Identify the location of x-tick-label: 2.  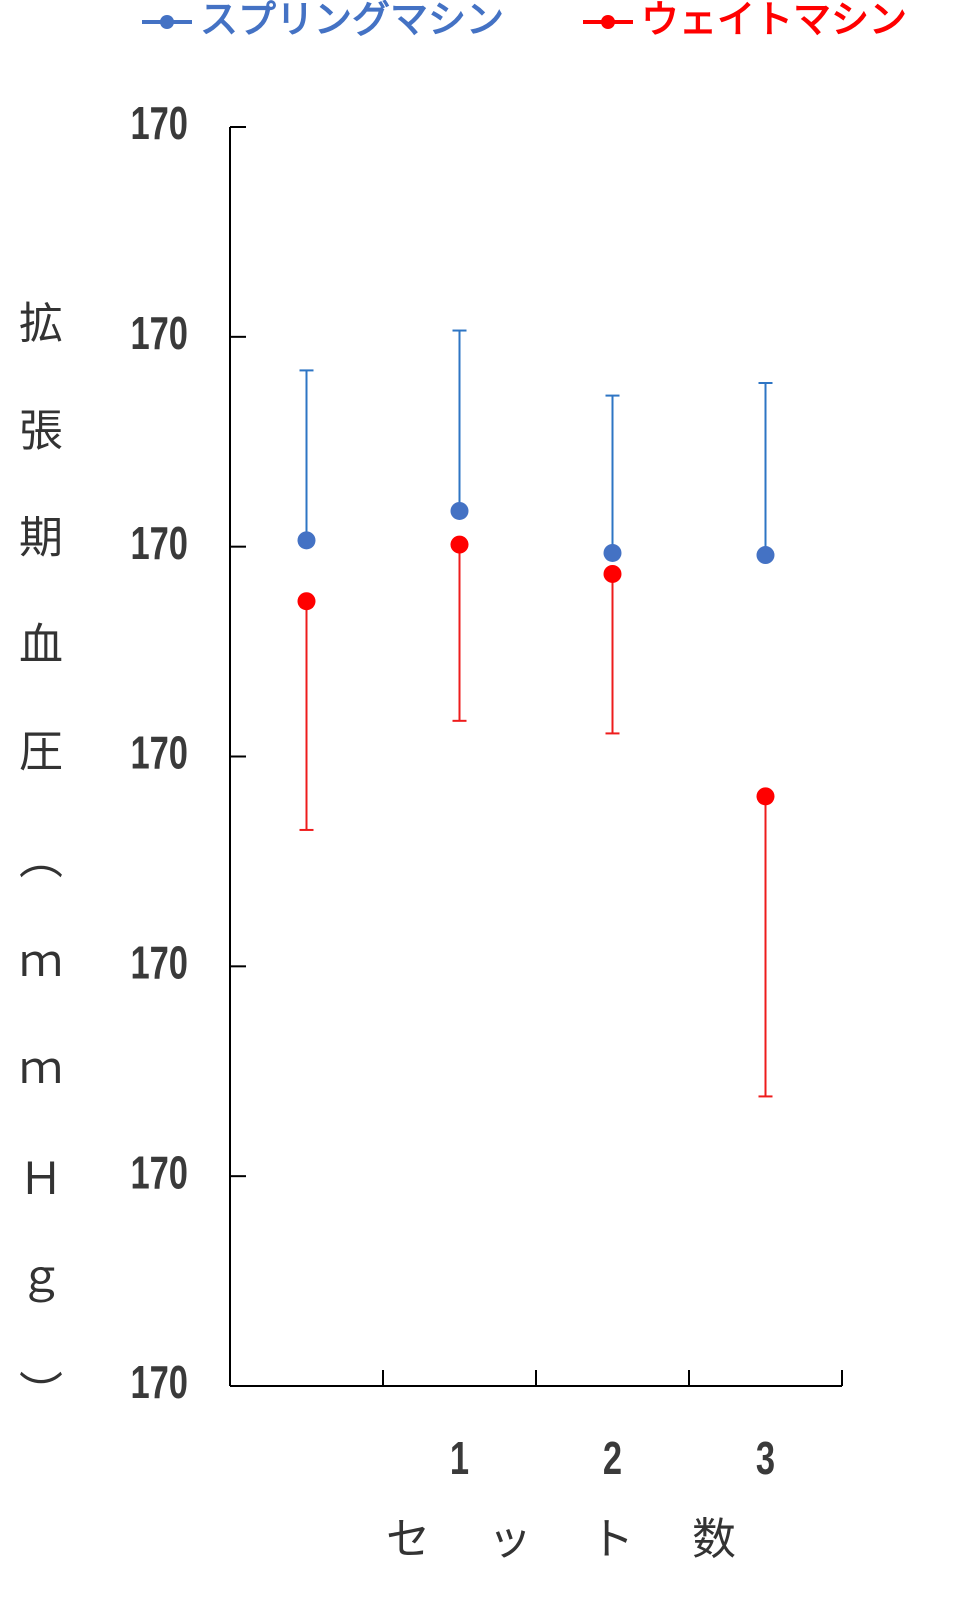
(612, 1458).